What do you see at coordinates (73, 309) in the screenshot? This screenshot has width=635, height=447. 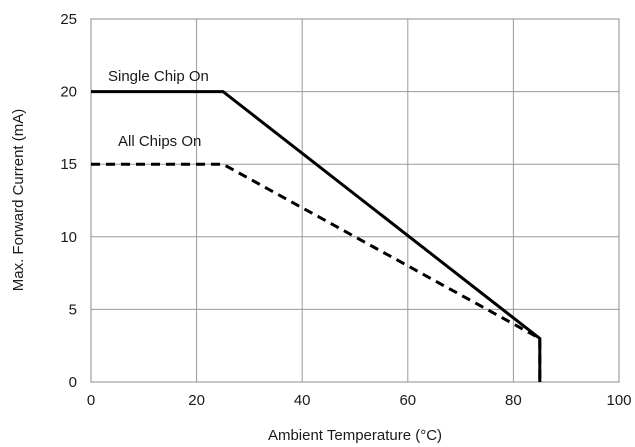 I see `y-tick-label: 5` at bounding box center [73, 309].